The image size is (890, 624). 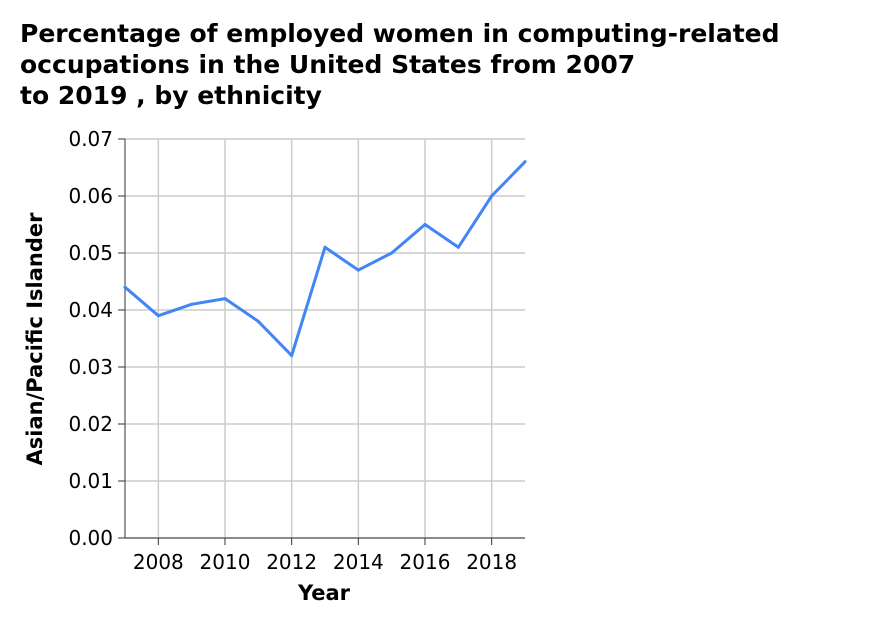 What do you see at coordinates (324, 593) in the screenshot?
I see `x-axis-label: Year` at bounding box center [324, 593].